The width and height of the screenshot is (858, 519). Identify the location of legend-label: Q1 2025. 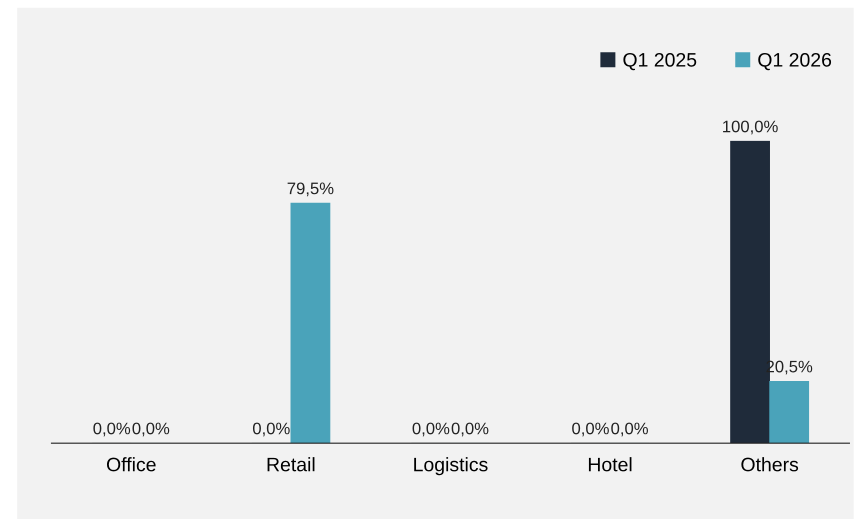
(659, 61).